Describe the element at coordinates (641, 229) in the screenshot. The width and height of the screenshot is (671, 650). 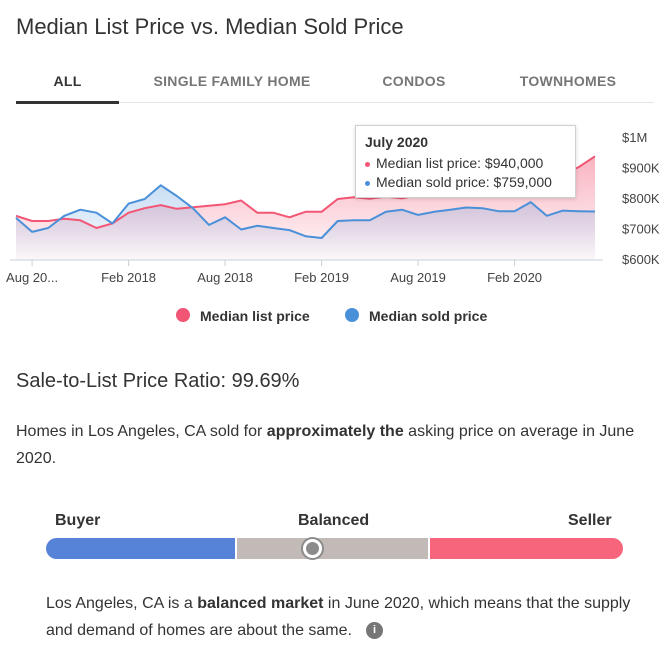
I see `y-tick-label: $700K` at that location.